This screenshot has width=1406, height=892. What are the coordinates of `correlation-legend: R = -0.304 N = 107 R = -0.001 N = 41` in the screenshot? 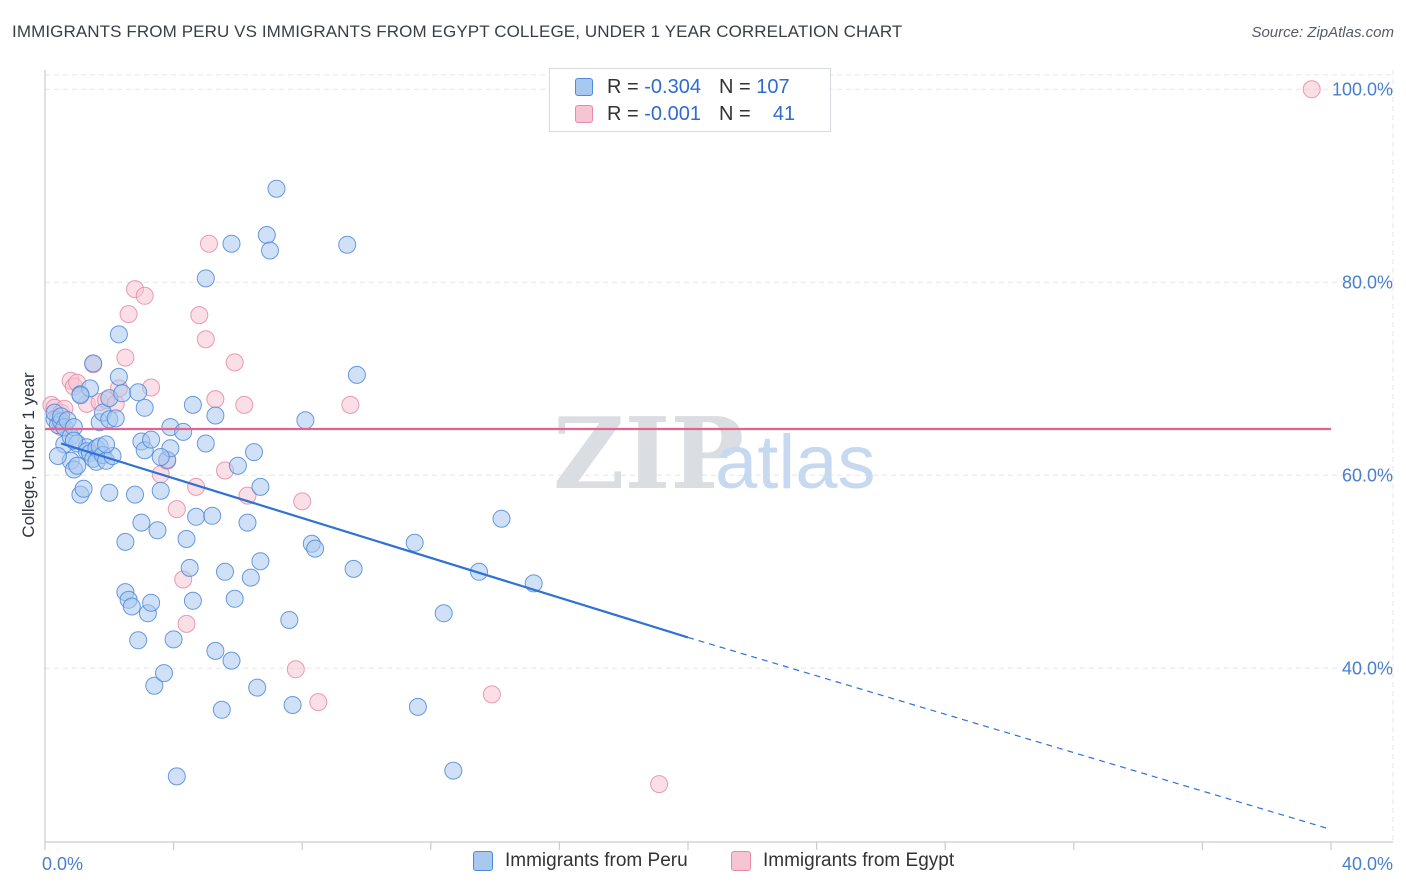 It's located at (690, 100).